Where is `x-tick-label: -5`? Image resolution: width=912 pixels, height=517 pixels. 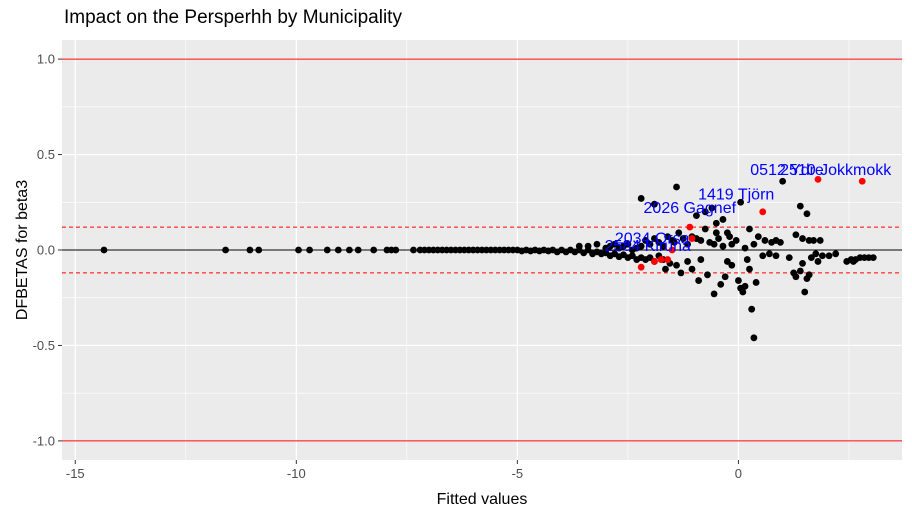
x-tick-label: -5 is located at coordinates (518, 473).